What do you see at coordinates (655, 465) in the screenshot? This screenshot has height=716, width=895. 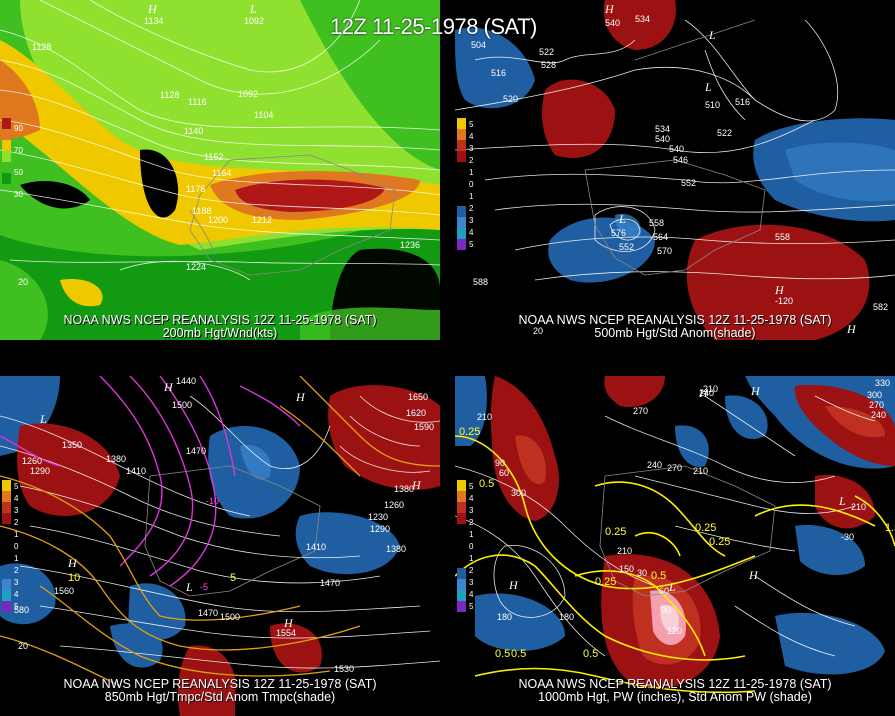 I see `height-label: 240` at bounding box center [655, 465].